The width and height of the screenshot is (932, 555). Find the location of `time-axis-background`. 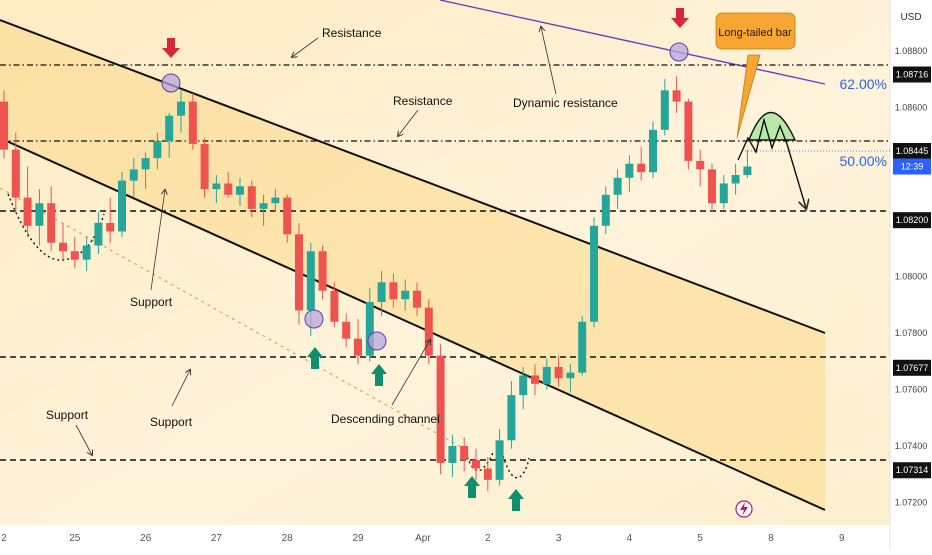

time-axis-background is located at coordinates (445, 537).